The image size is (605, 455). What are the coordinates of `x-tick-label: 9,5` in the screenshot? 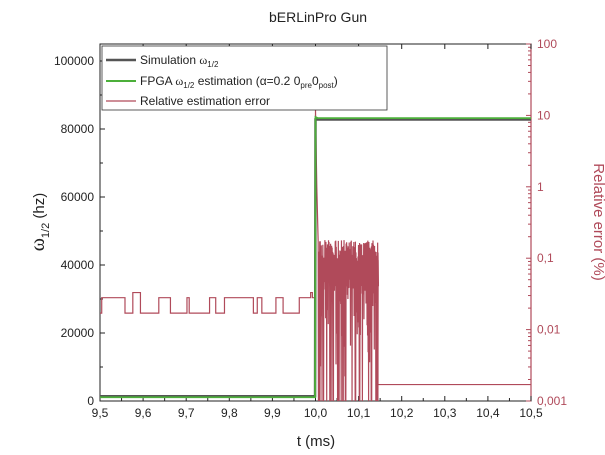 It's located at (100, 413).